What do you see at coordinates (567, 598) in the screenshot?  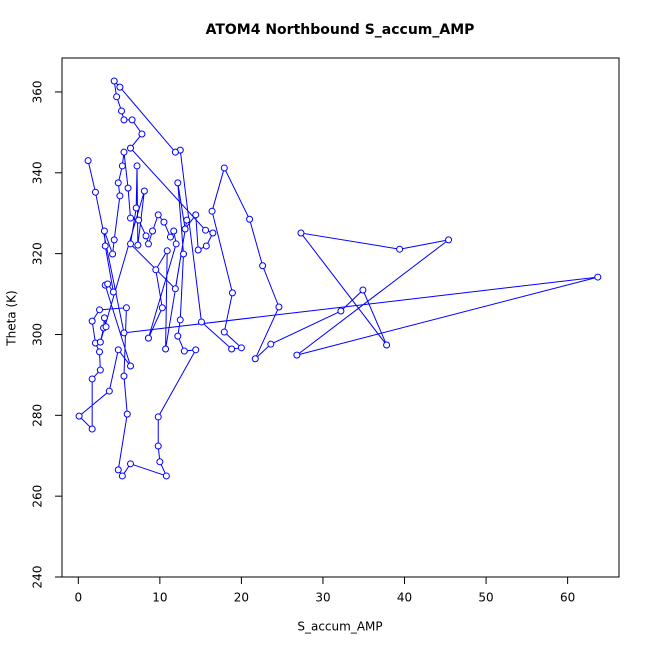 I see `x-tick-label: 60` at bounding box center [567, 598].